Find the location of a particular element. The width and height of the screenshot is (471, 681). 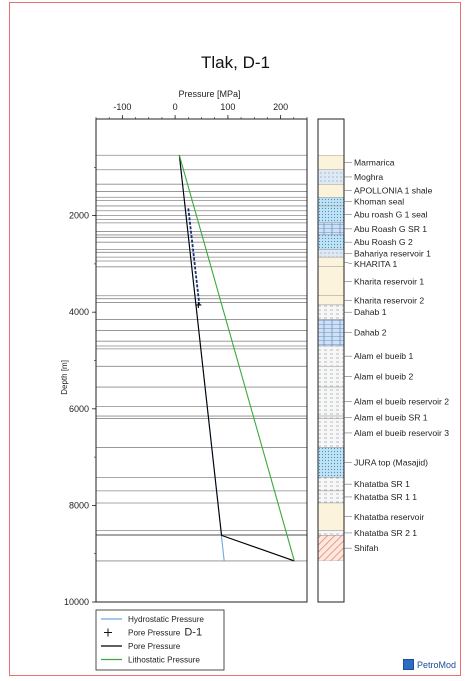

formation-label: Dahab 2 is located at coordinates (370, 333).